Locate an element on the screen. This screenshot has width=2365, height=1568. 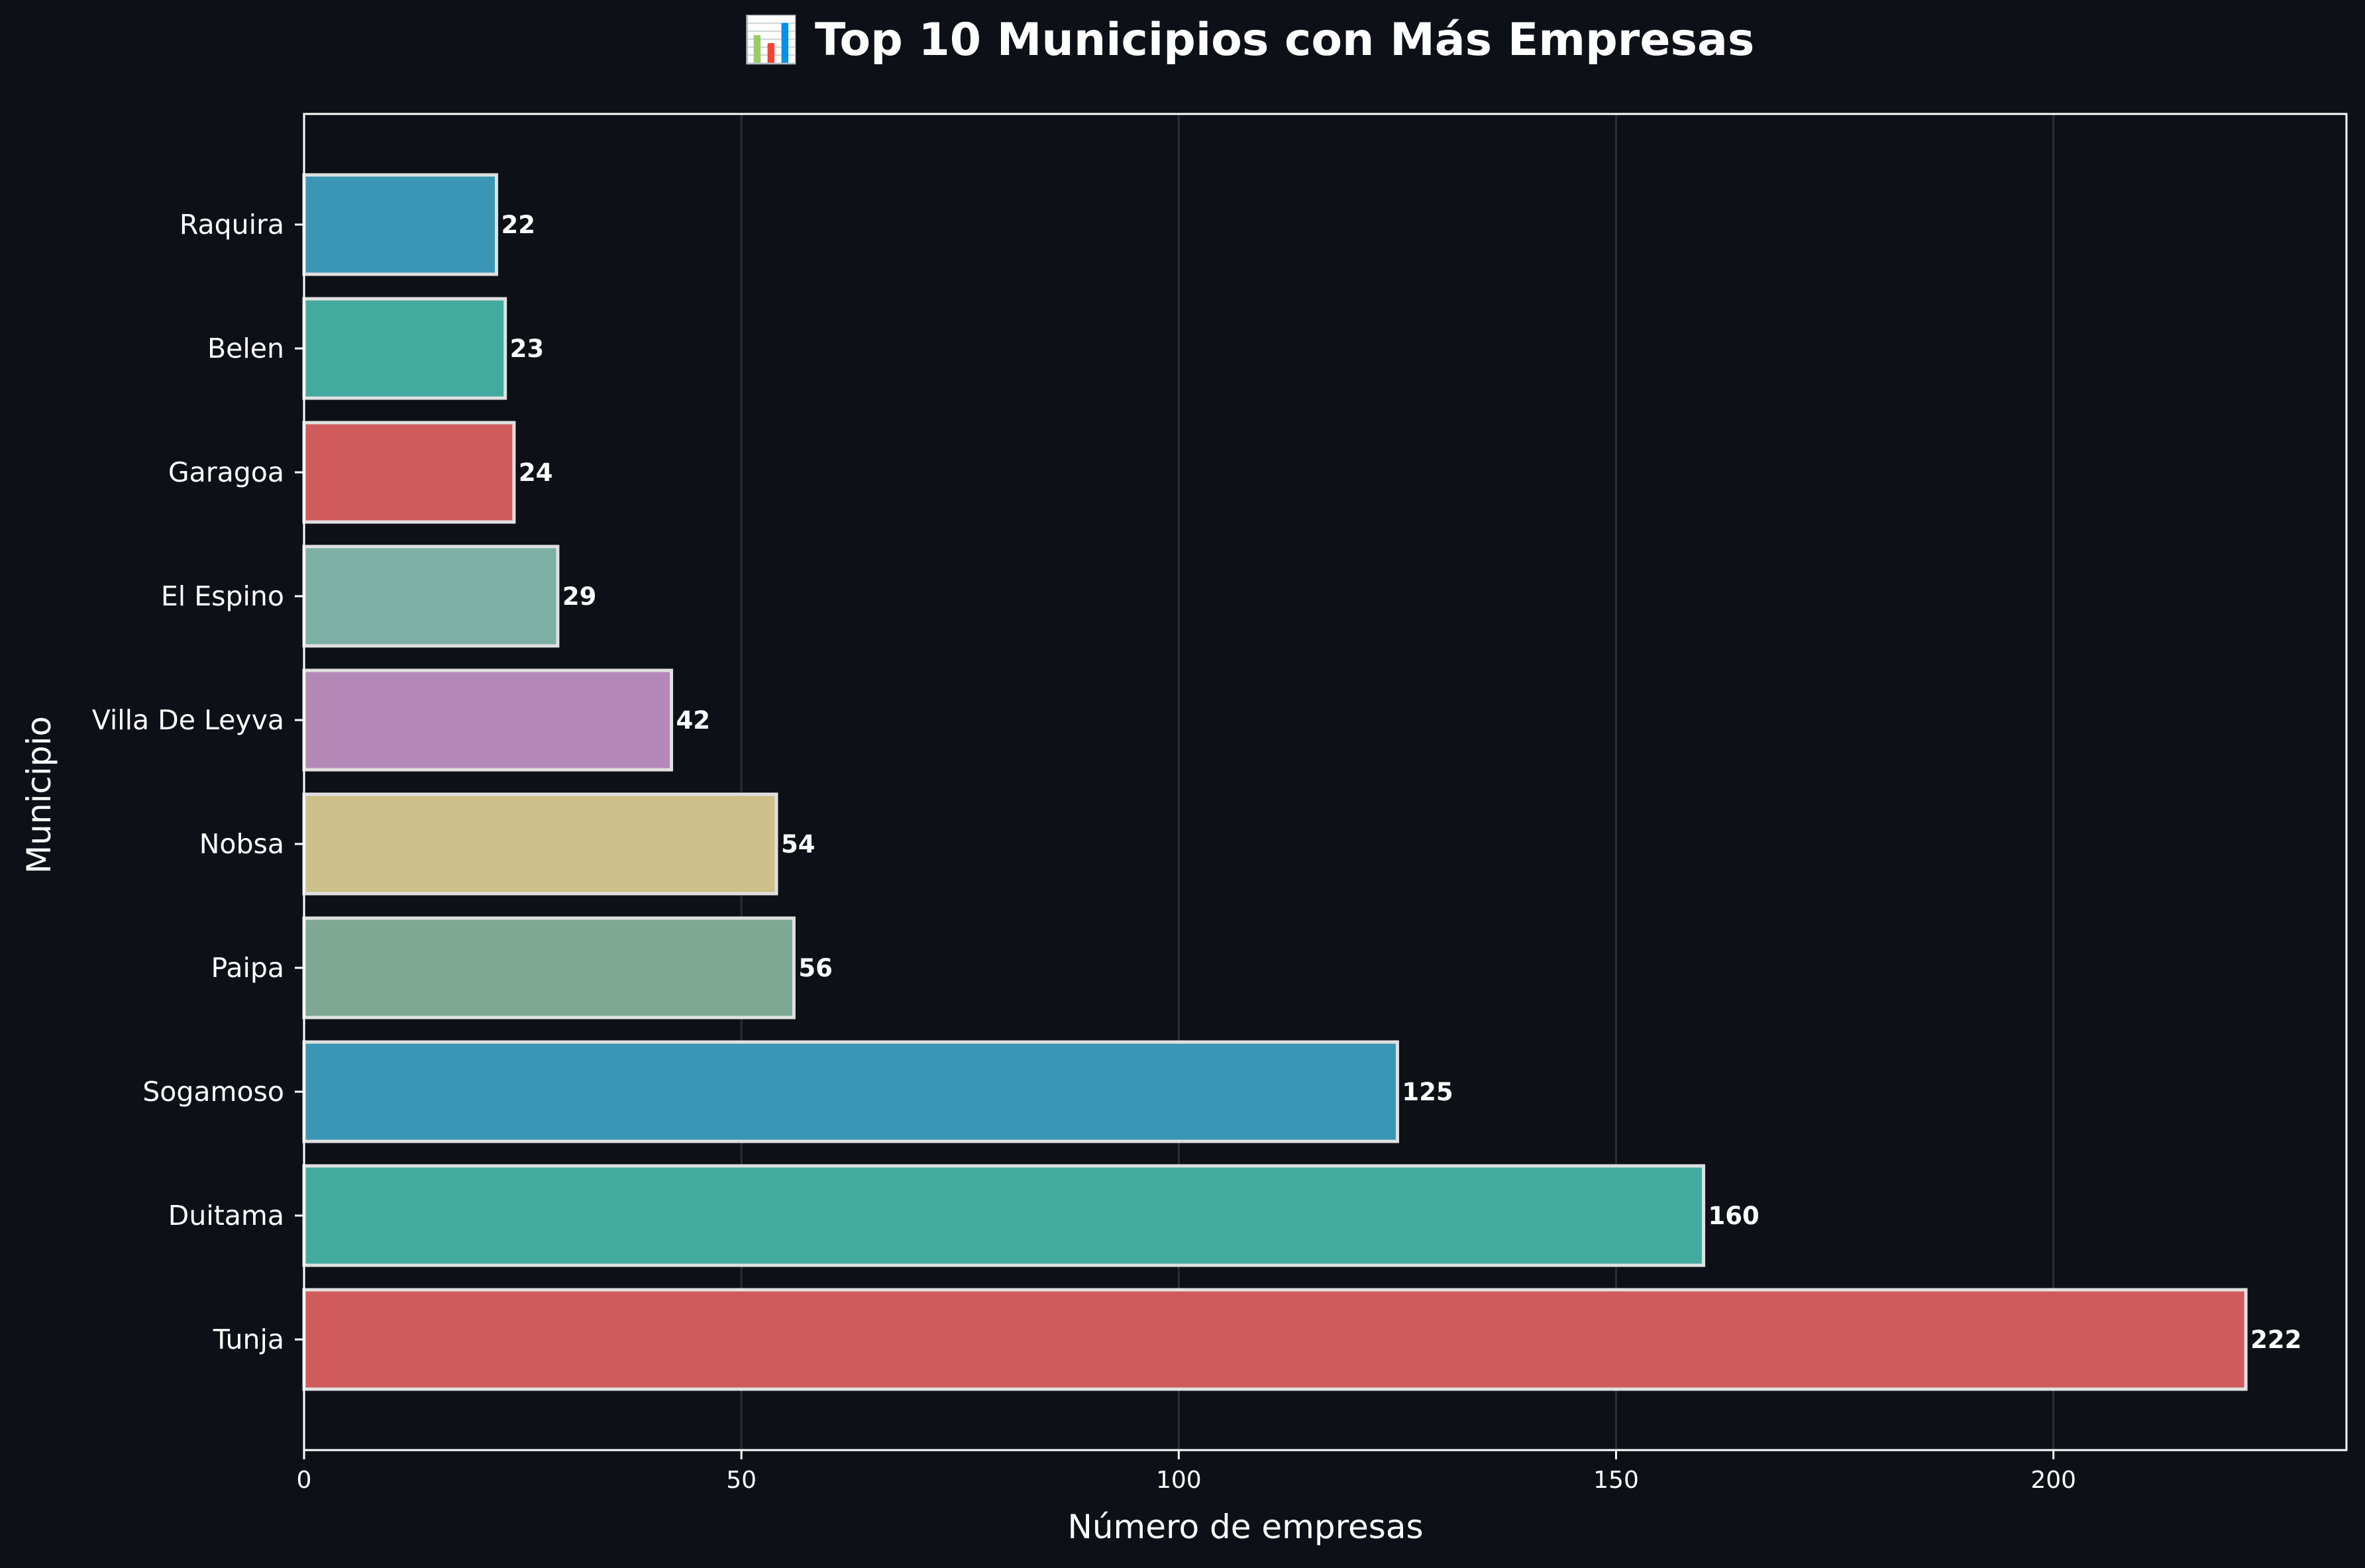
bar-sogamoso is located at coordinates (850, 1091).